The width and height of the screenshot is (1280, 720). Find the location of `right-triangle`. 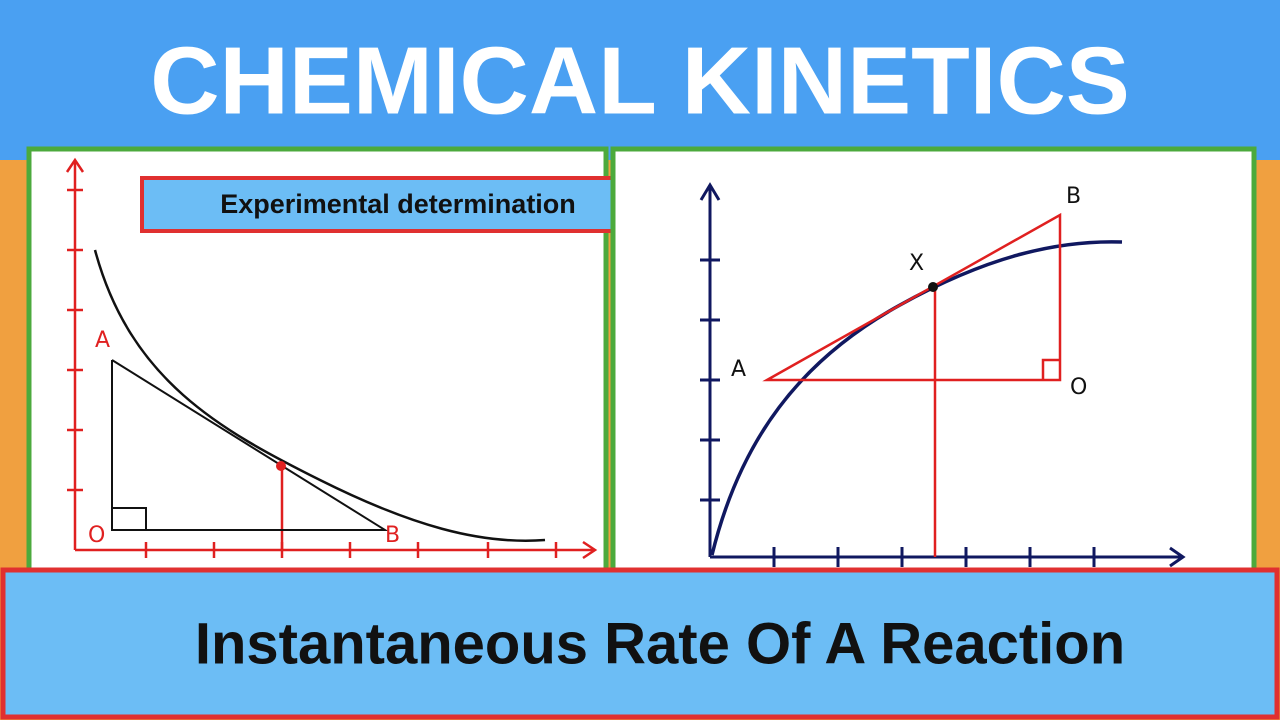

right-triangle is located at coordinates (912, 384).